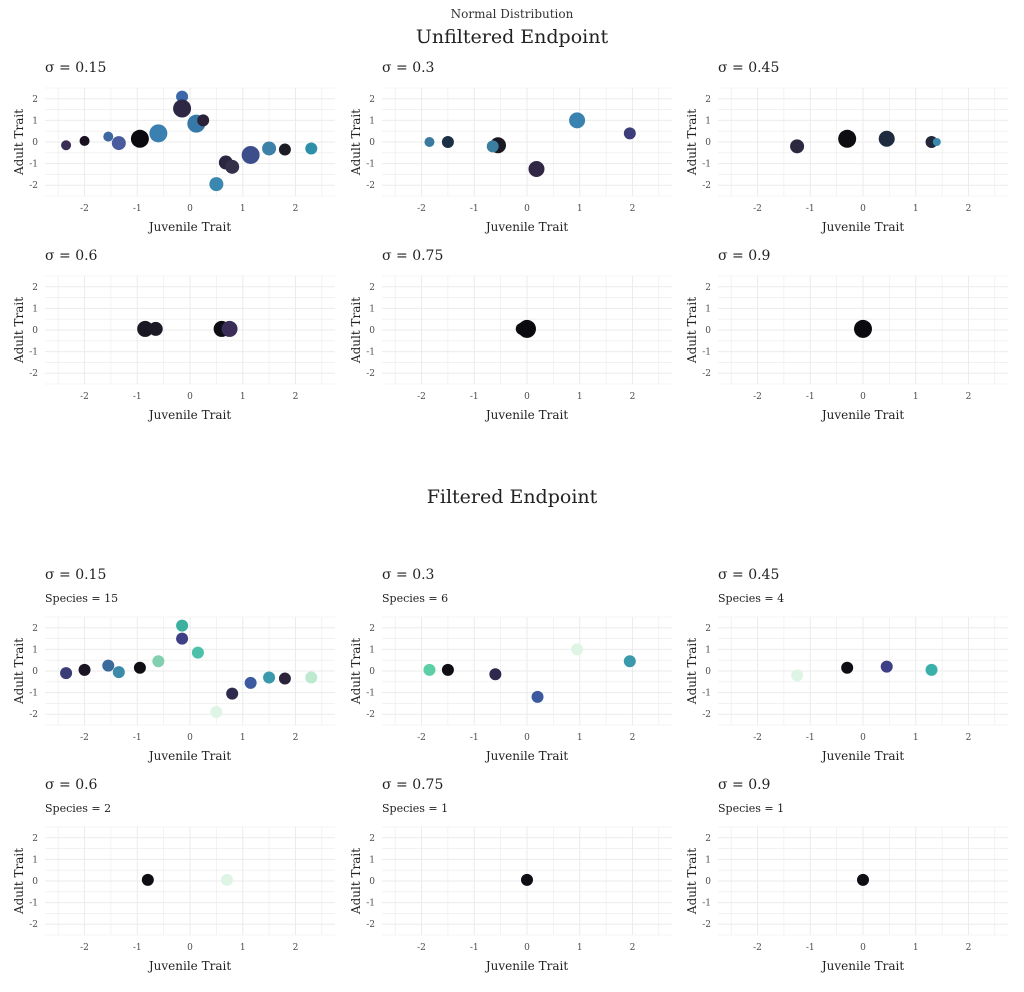 The image size is (1024, 992). What do you see at coordinates (512, 37) in the screenshot?
I see `section-title-unfiltered: Unfiltered Endpoint` at bounding box center [512, 37].